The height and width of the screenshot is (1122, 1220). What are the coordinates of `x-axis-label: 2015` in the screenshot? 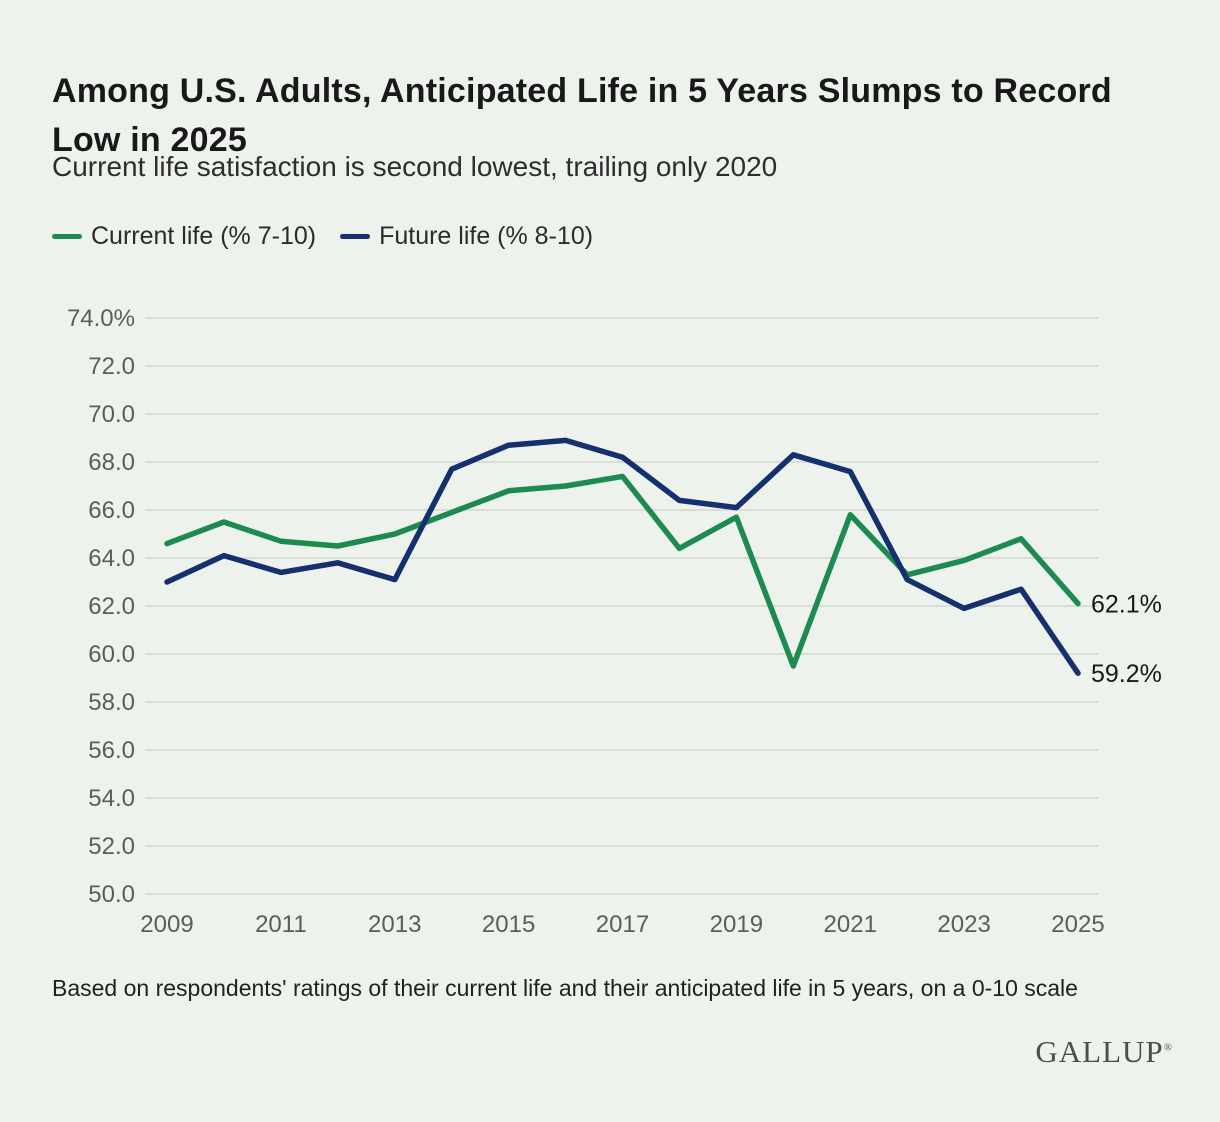 It's located at (508, 924).